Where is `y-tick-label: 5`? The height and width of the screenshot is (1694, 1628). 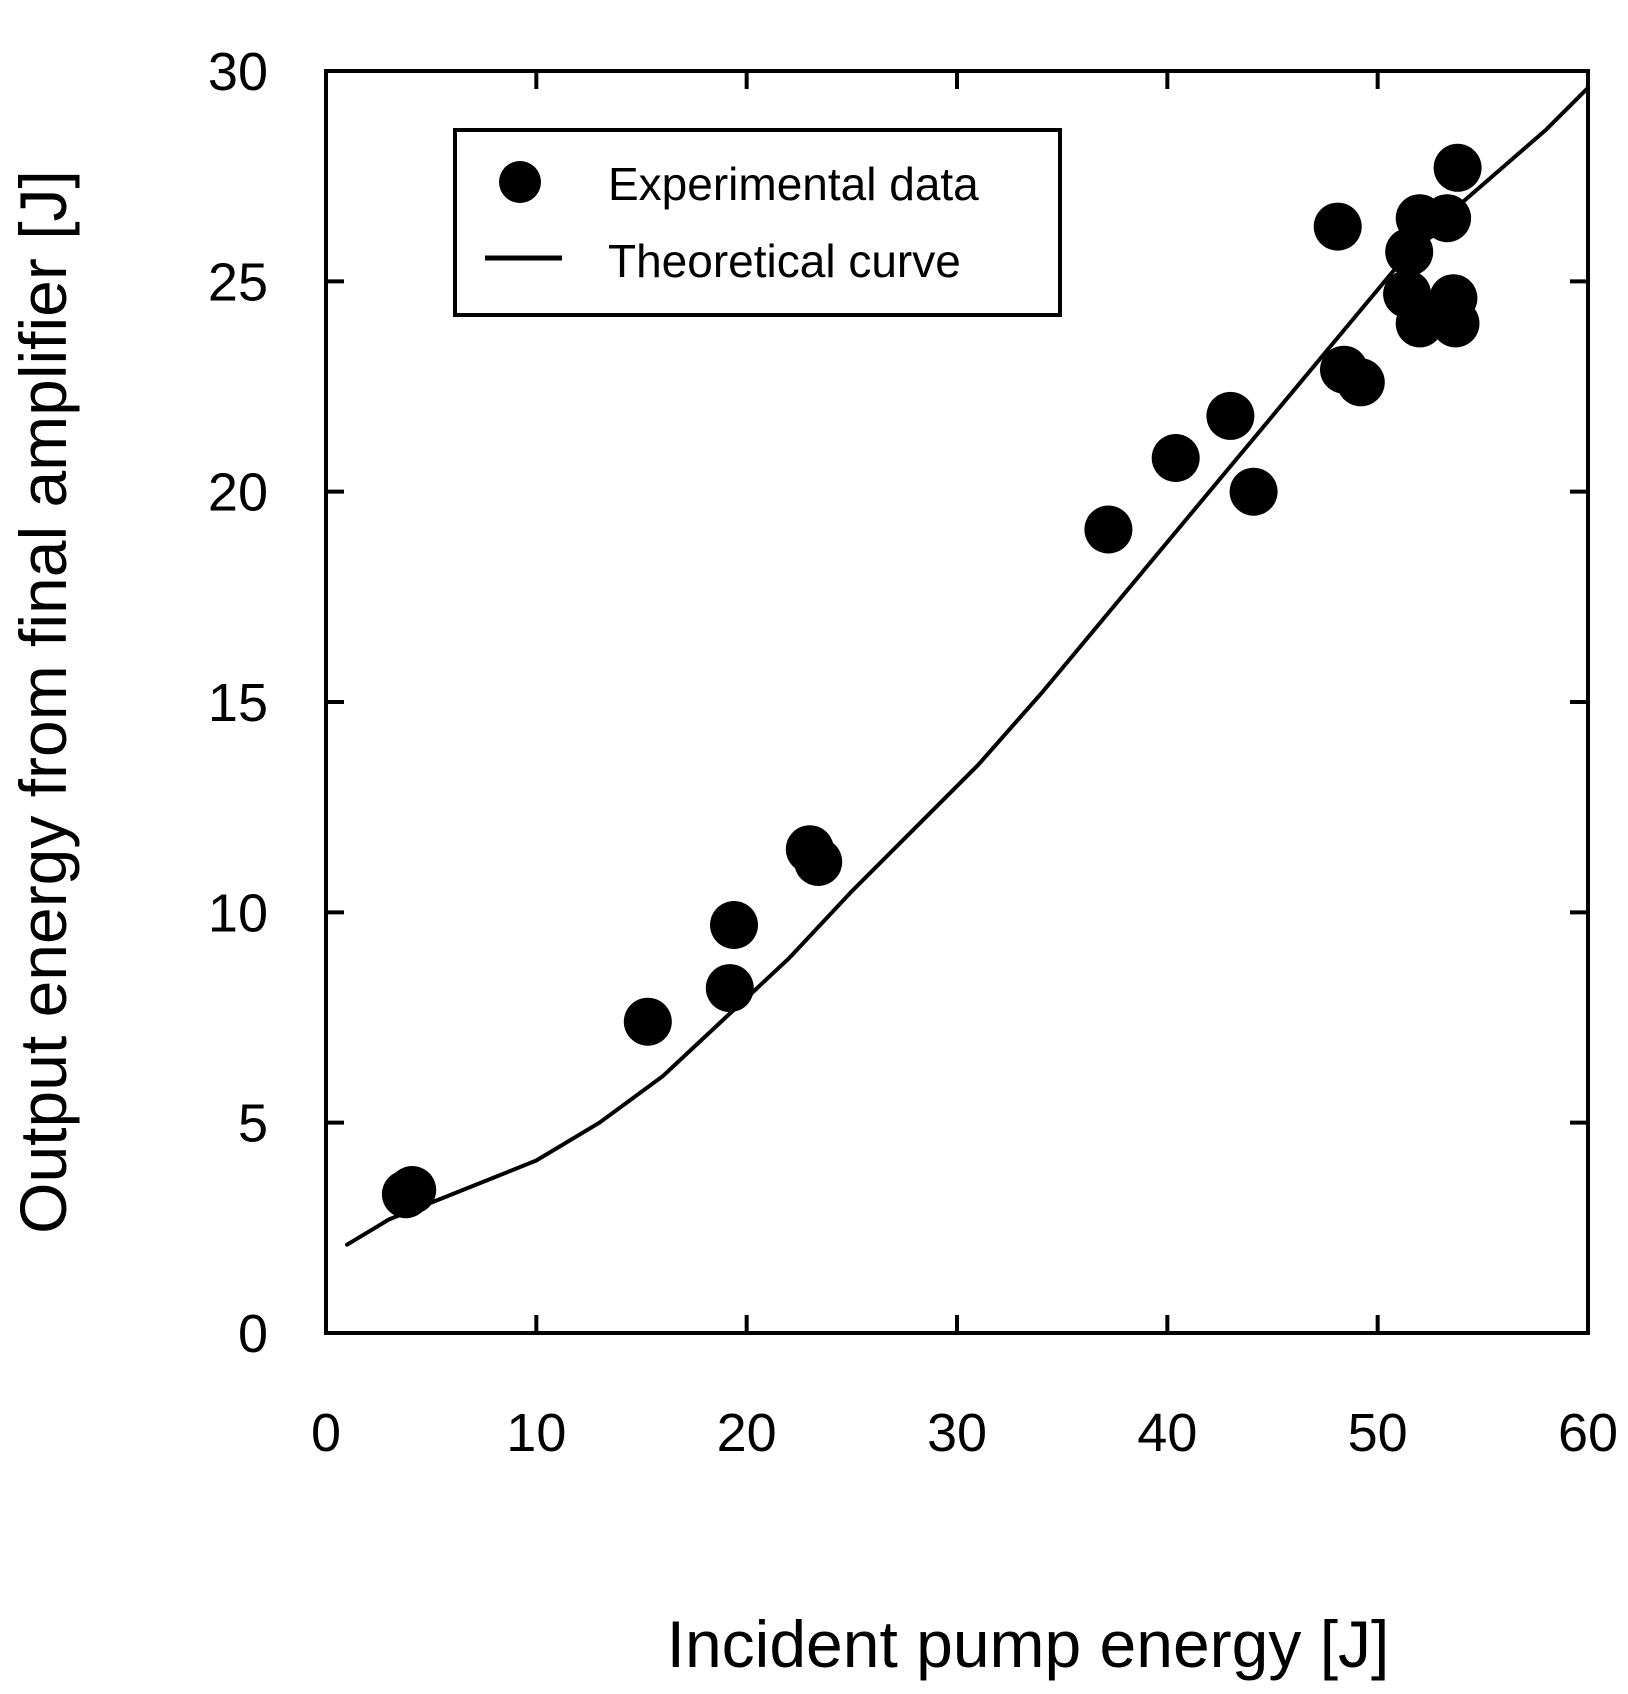
y-tick-label: 5 is located at coordinates (253, 1124).